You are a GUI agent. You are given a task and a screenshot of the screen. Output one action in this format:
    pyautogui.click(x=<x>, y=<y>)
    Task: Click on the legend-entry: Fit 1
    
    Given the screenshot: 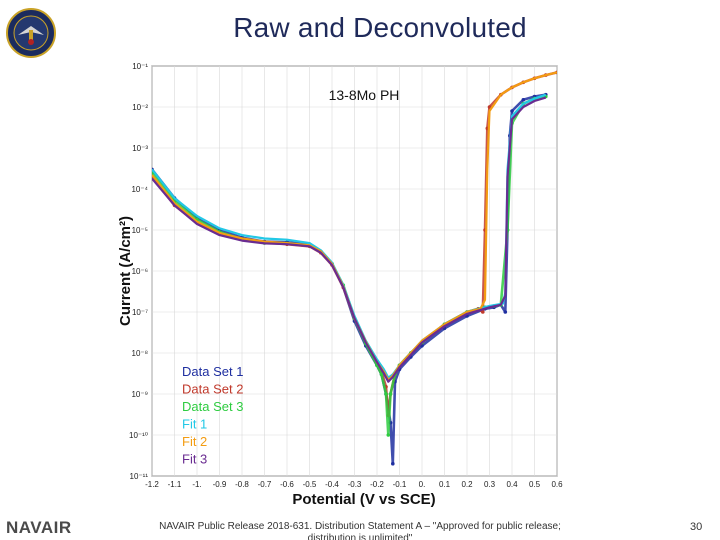 What is the action you would take?
    pyautogui.click(x=194, y=424)
    